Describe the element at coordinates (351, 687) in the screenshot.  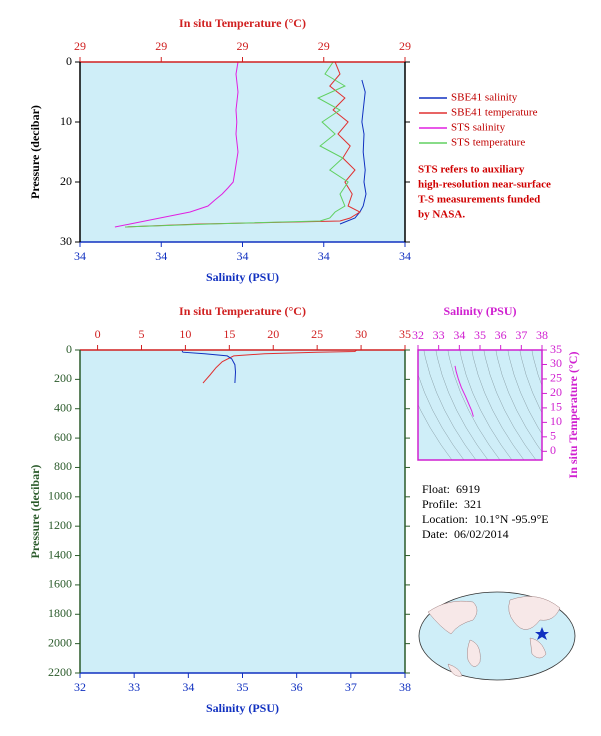
I see `x-tick-label: 37` at that location.